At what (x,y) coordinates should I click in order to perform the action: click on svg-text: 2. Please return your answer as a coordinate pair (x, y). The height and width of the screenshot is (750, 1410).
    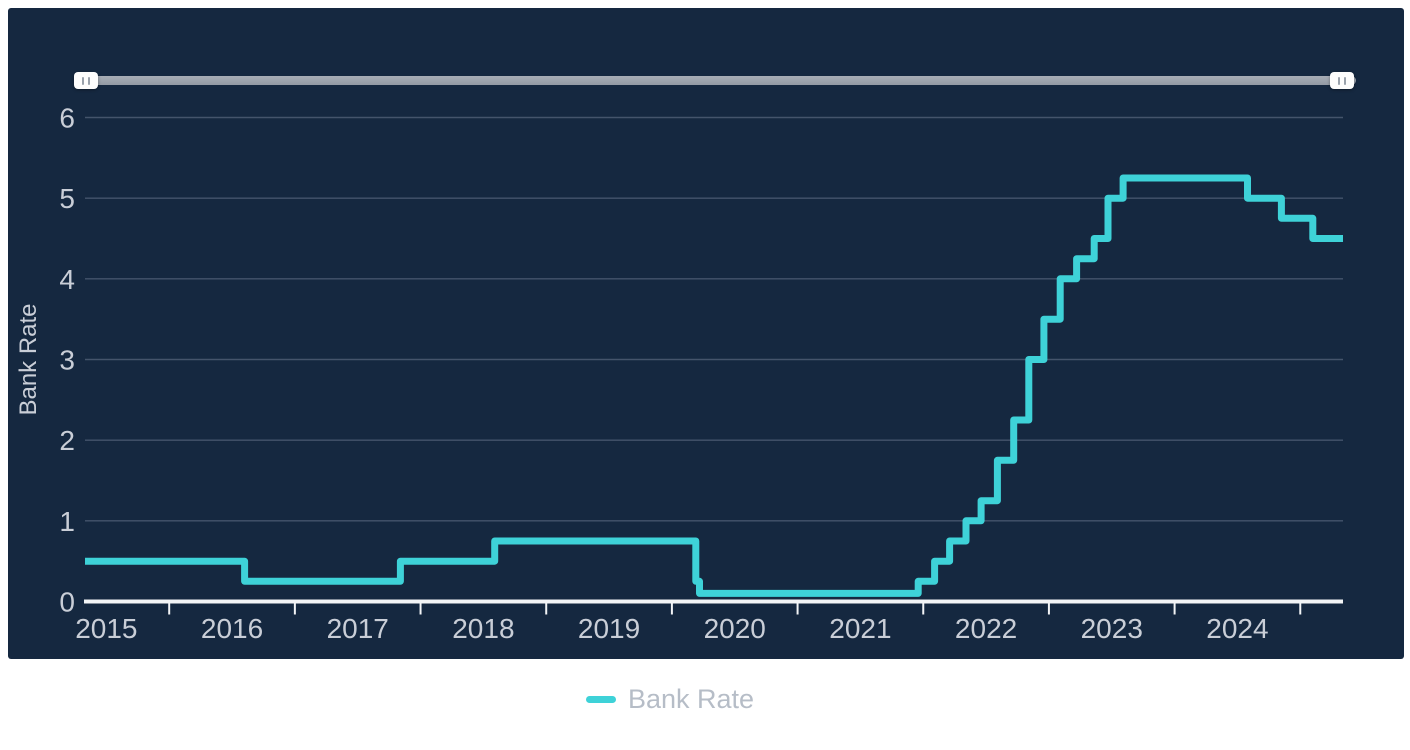
    Looking at the image, I should click on (67, 440).